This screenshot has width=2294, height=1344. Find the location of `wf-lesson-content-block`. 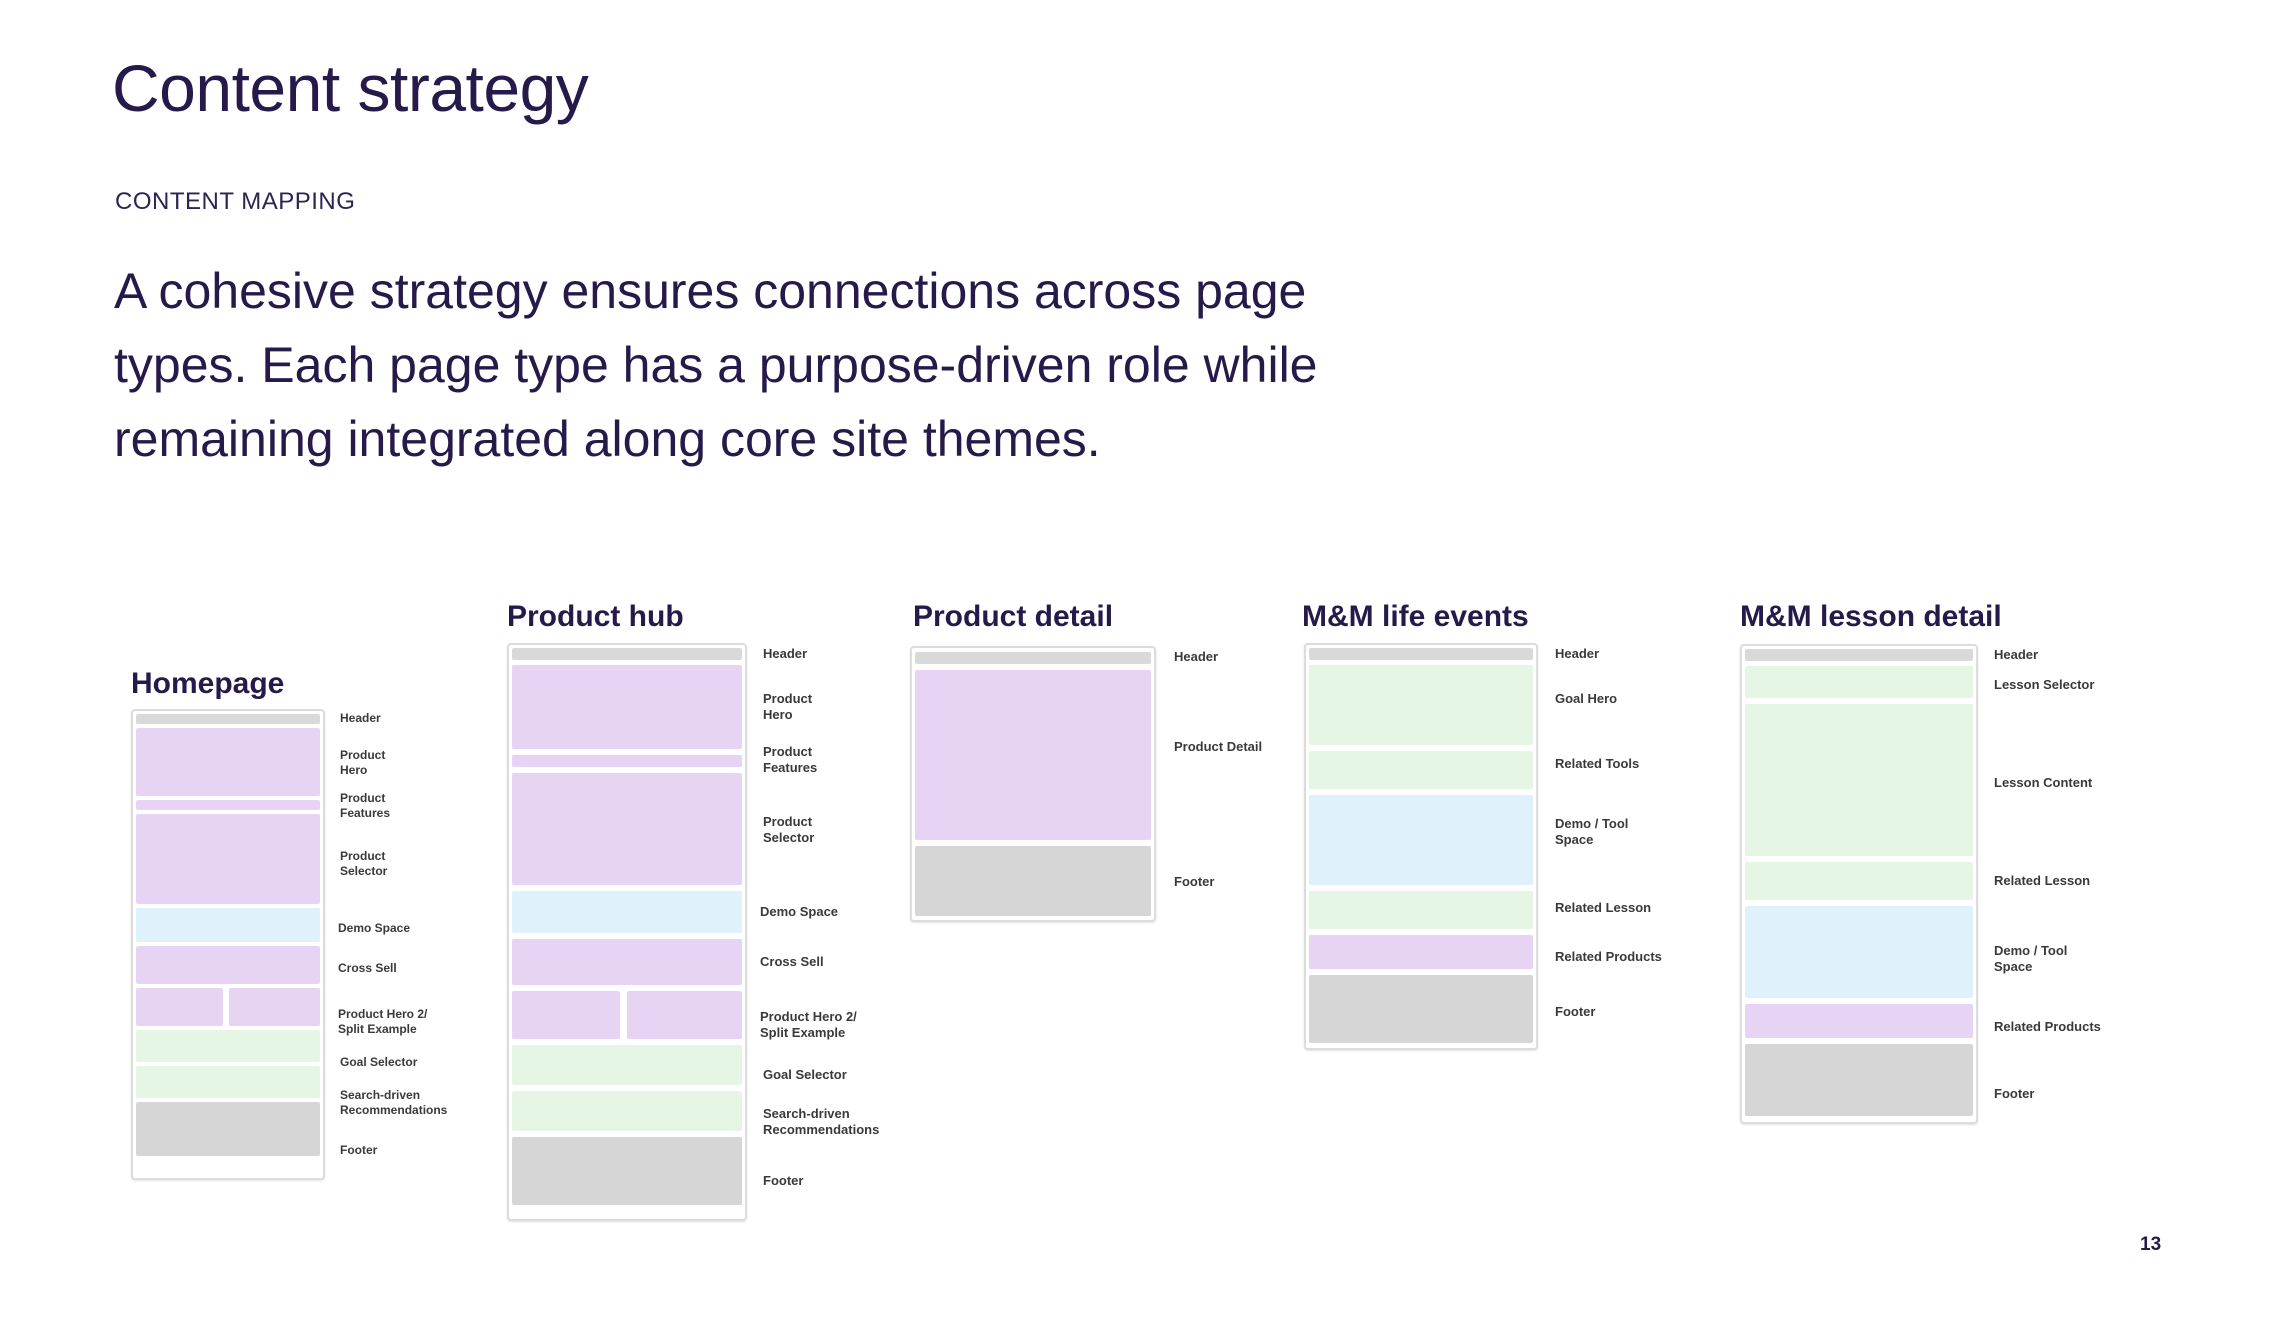

wf-lesson-content-block is located at coordinates (1859, 780).